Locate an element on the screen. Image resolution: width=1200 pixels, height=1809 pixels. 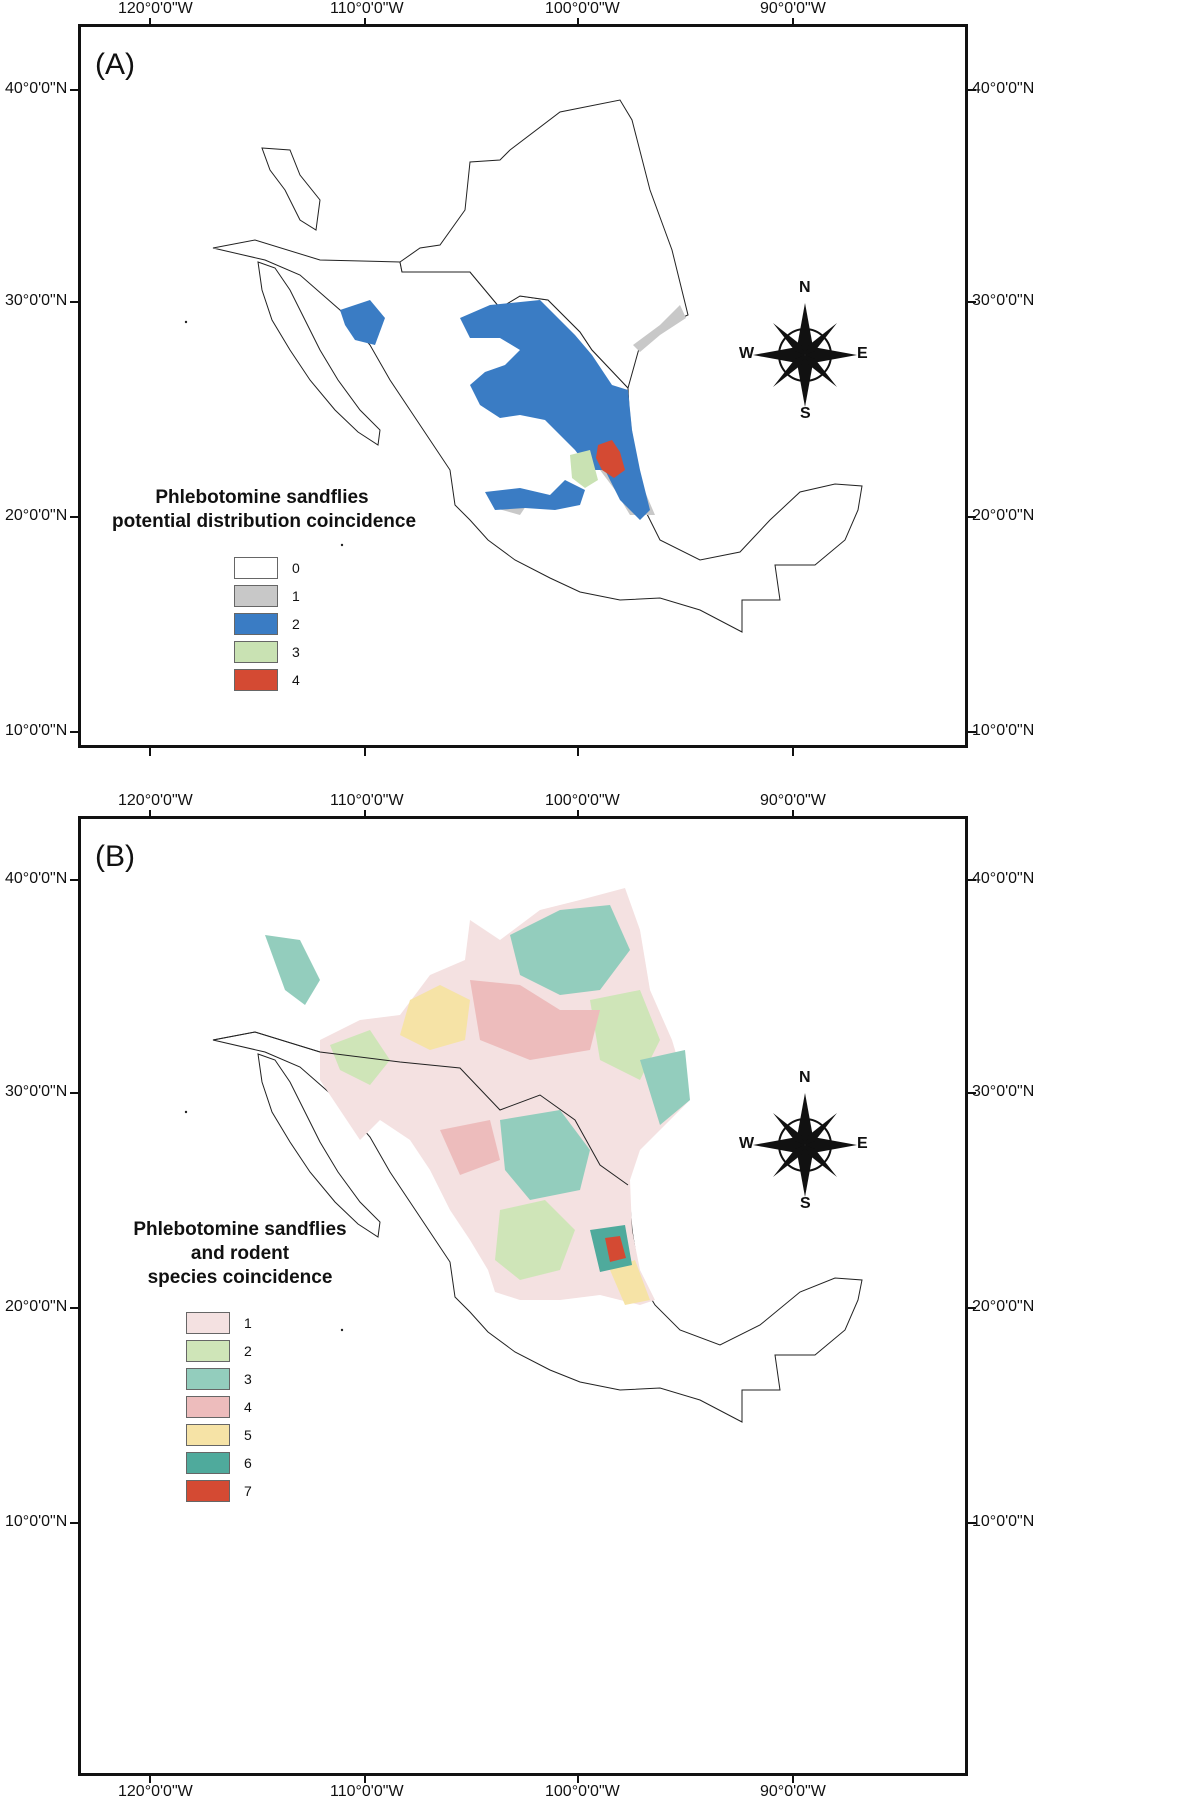
compass-n-b: N is located at coordinates (805, 1077).